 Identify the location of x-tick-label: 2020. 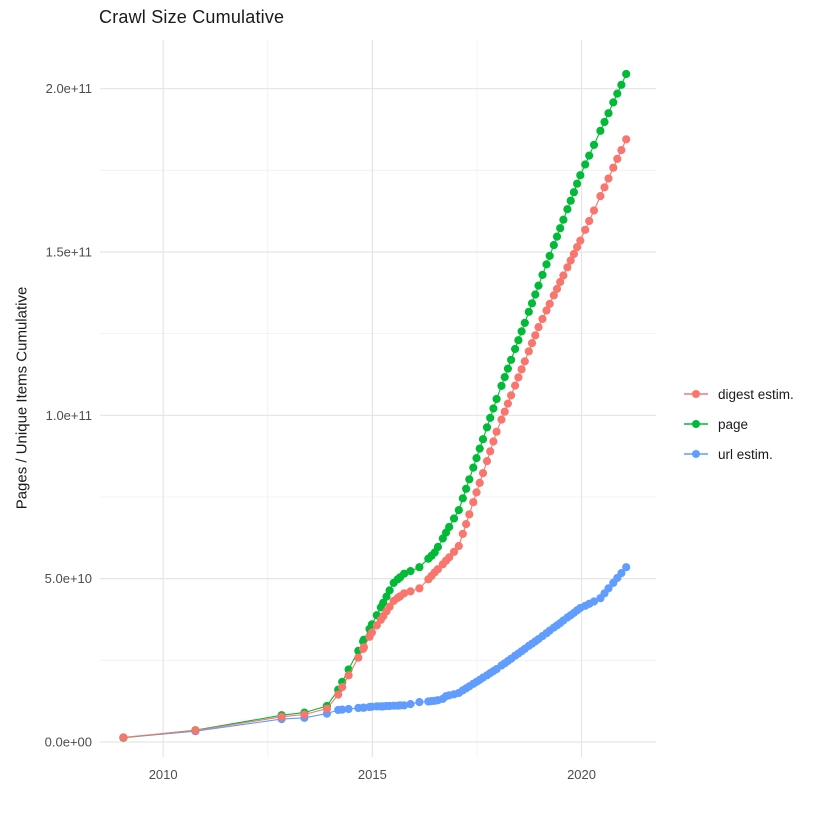
(581, 774).